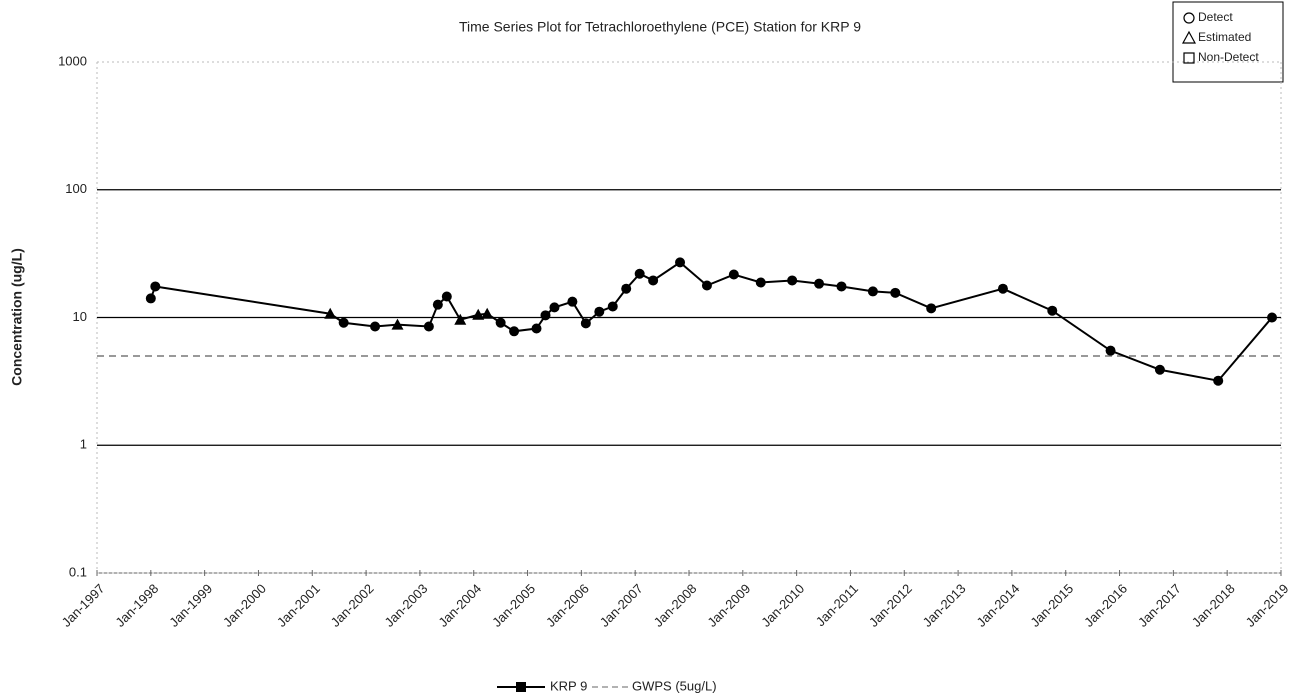 Image resolution: width=1312 pixels, height=699 pixels. I want to click on symbol-legend-label: Estimated, so click(1224, 37).